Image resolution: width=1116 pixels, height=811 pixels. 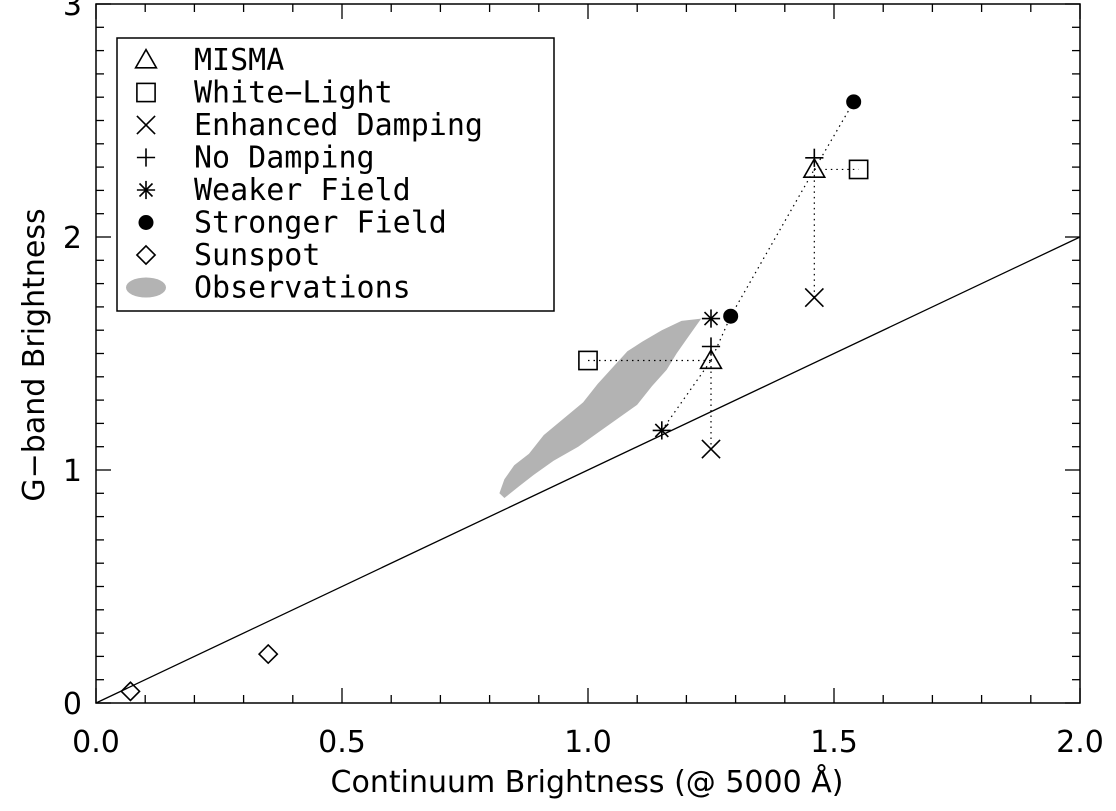 I want to click on x-tick-label: 0.5, so click(x=342, y=742).